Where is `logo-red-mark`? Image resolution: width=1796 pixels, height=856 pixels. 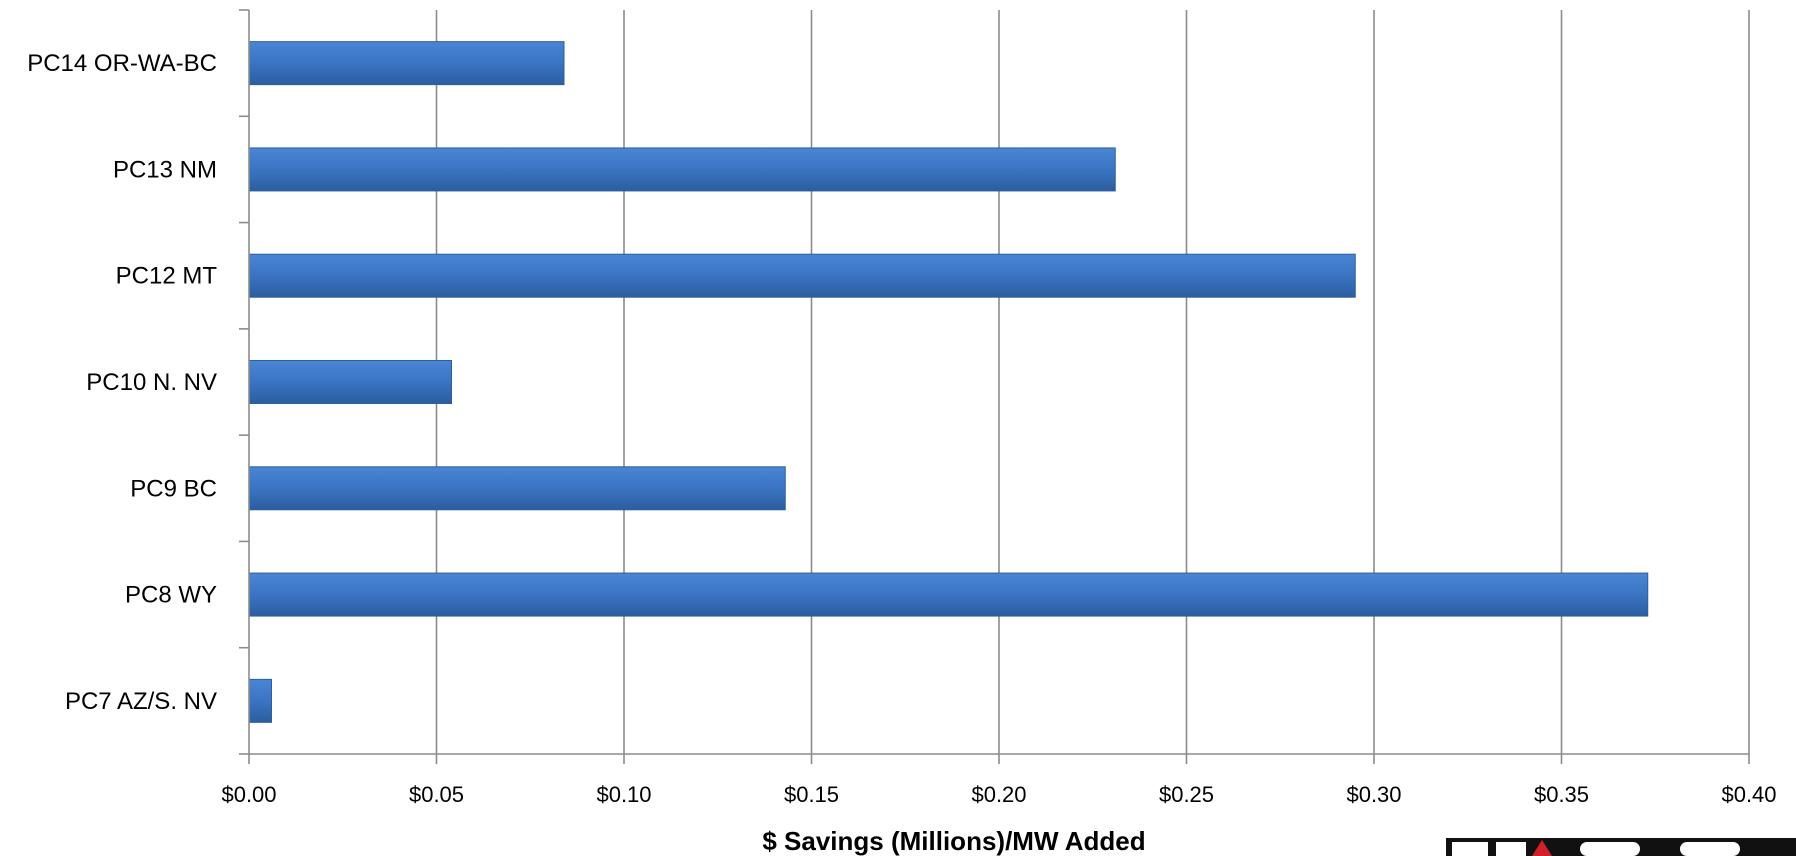
logo-red-mark is located at coordinates (1542, 848).